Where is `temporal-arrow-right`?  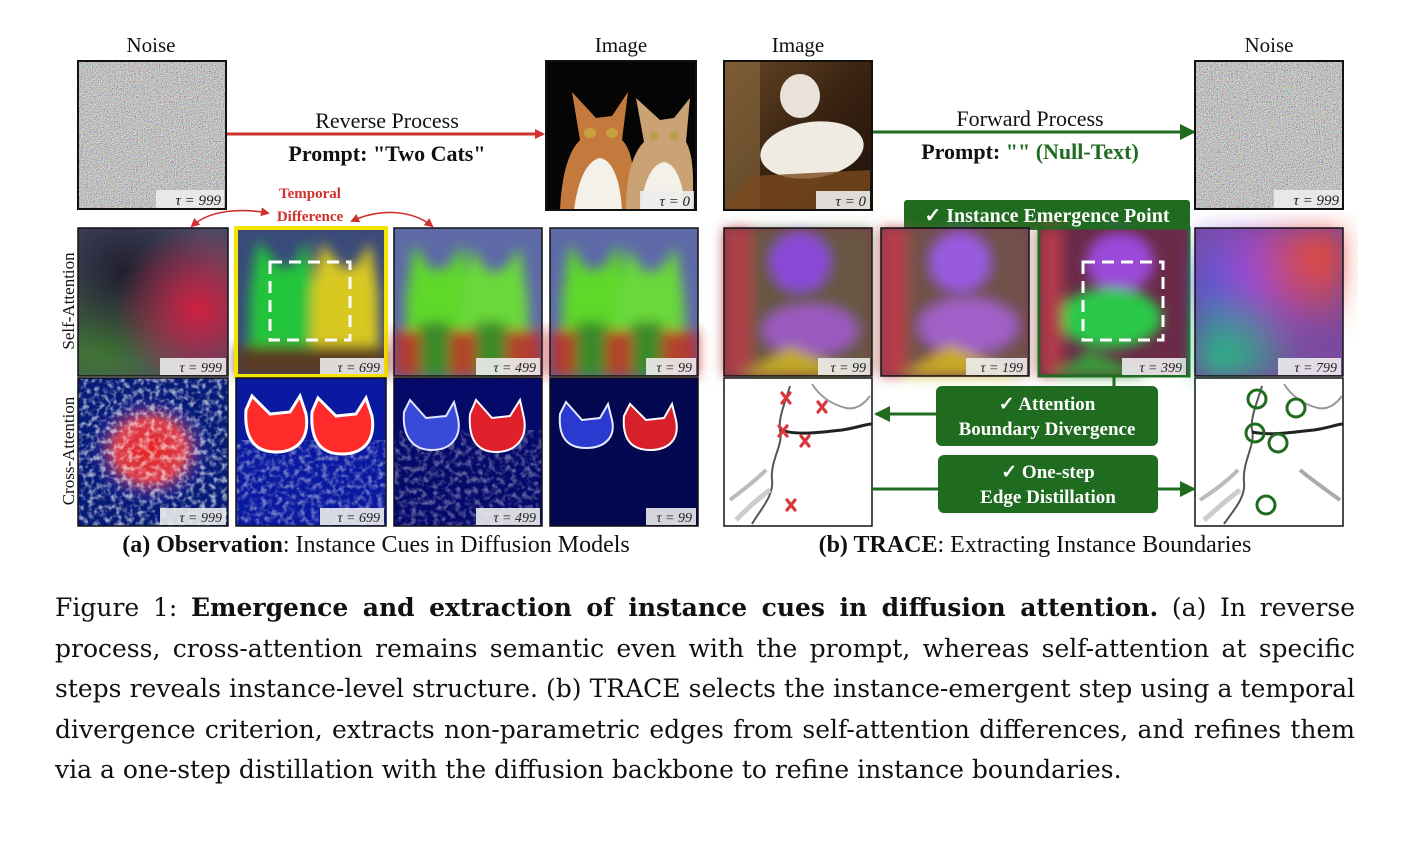
temporal-arrow-right is located at coordinates (392, 219).